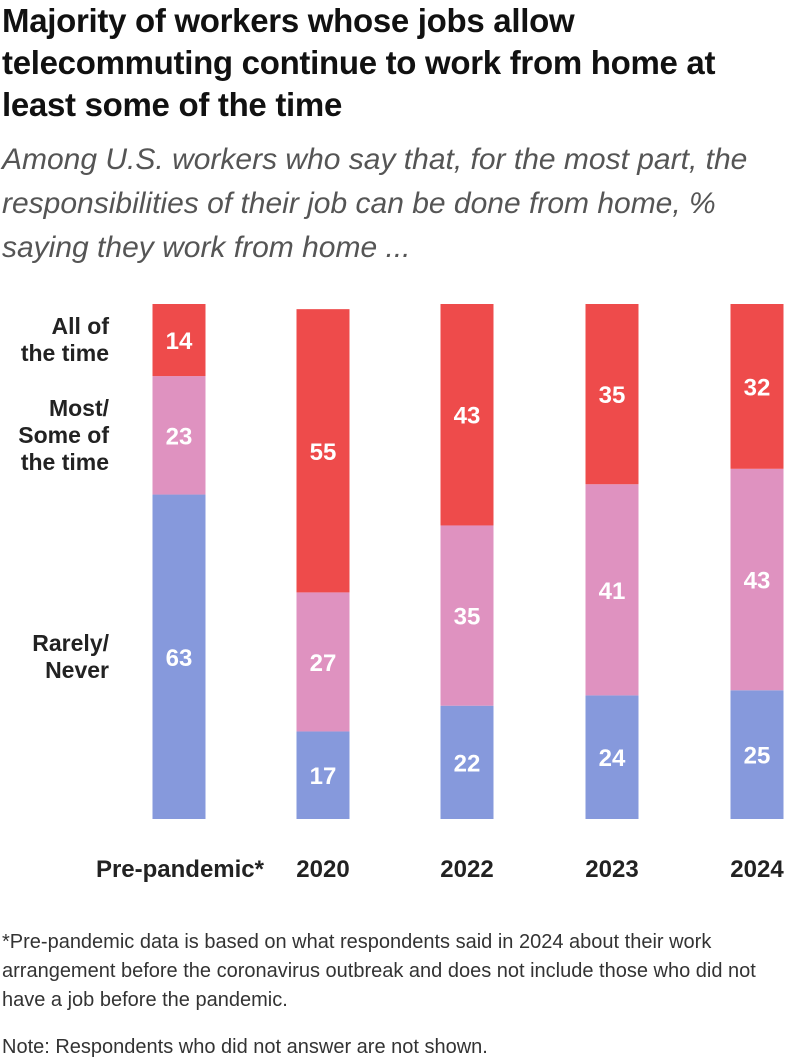 The height and width of the screenshot is (1062, 788). I want to click on category-label-3: 2023, so click(611, 869).